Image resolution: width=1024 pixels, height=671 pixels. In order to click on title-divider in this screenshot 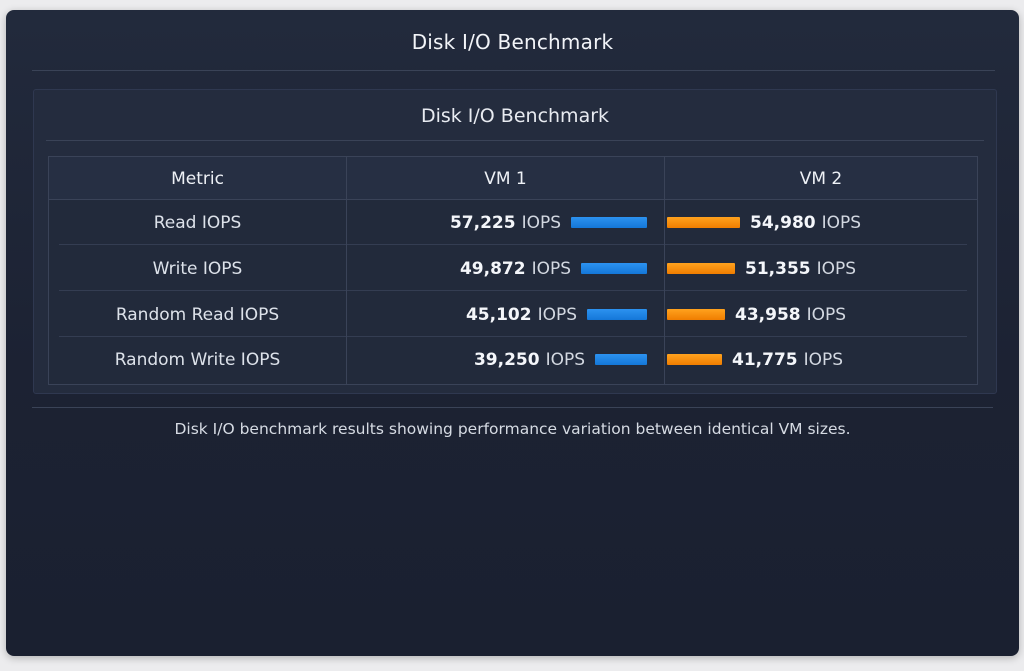, I will do `click(513, 70)`.